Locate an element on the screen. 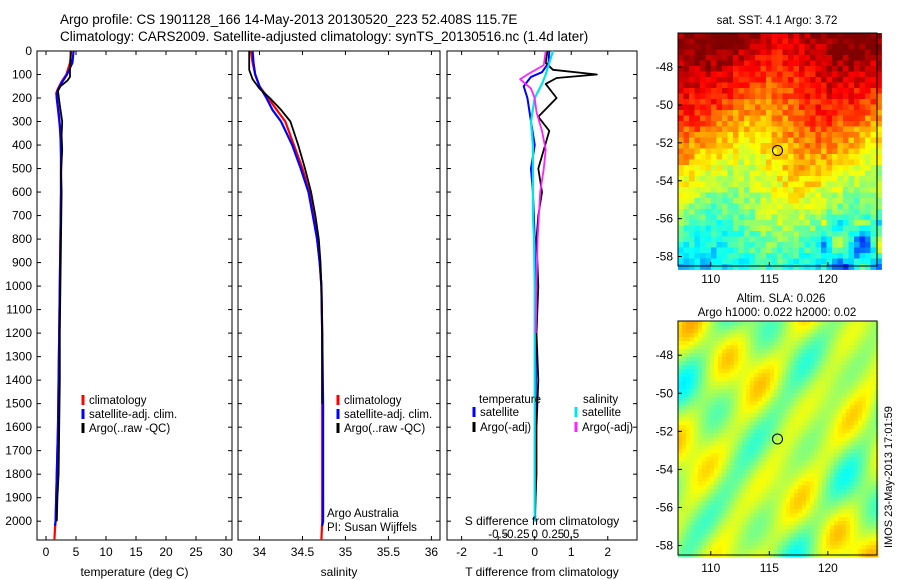  sla_map-xtick-label: 115 is located at coordinates (769, 568).